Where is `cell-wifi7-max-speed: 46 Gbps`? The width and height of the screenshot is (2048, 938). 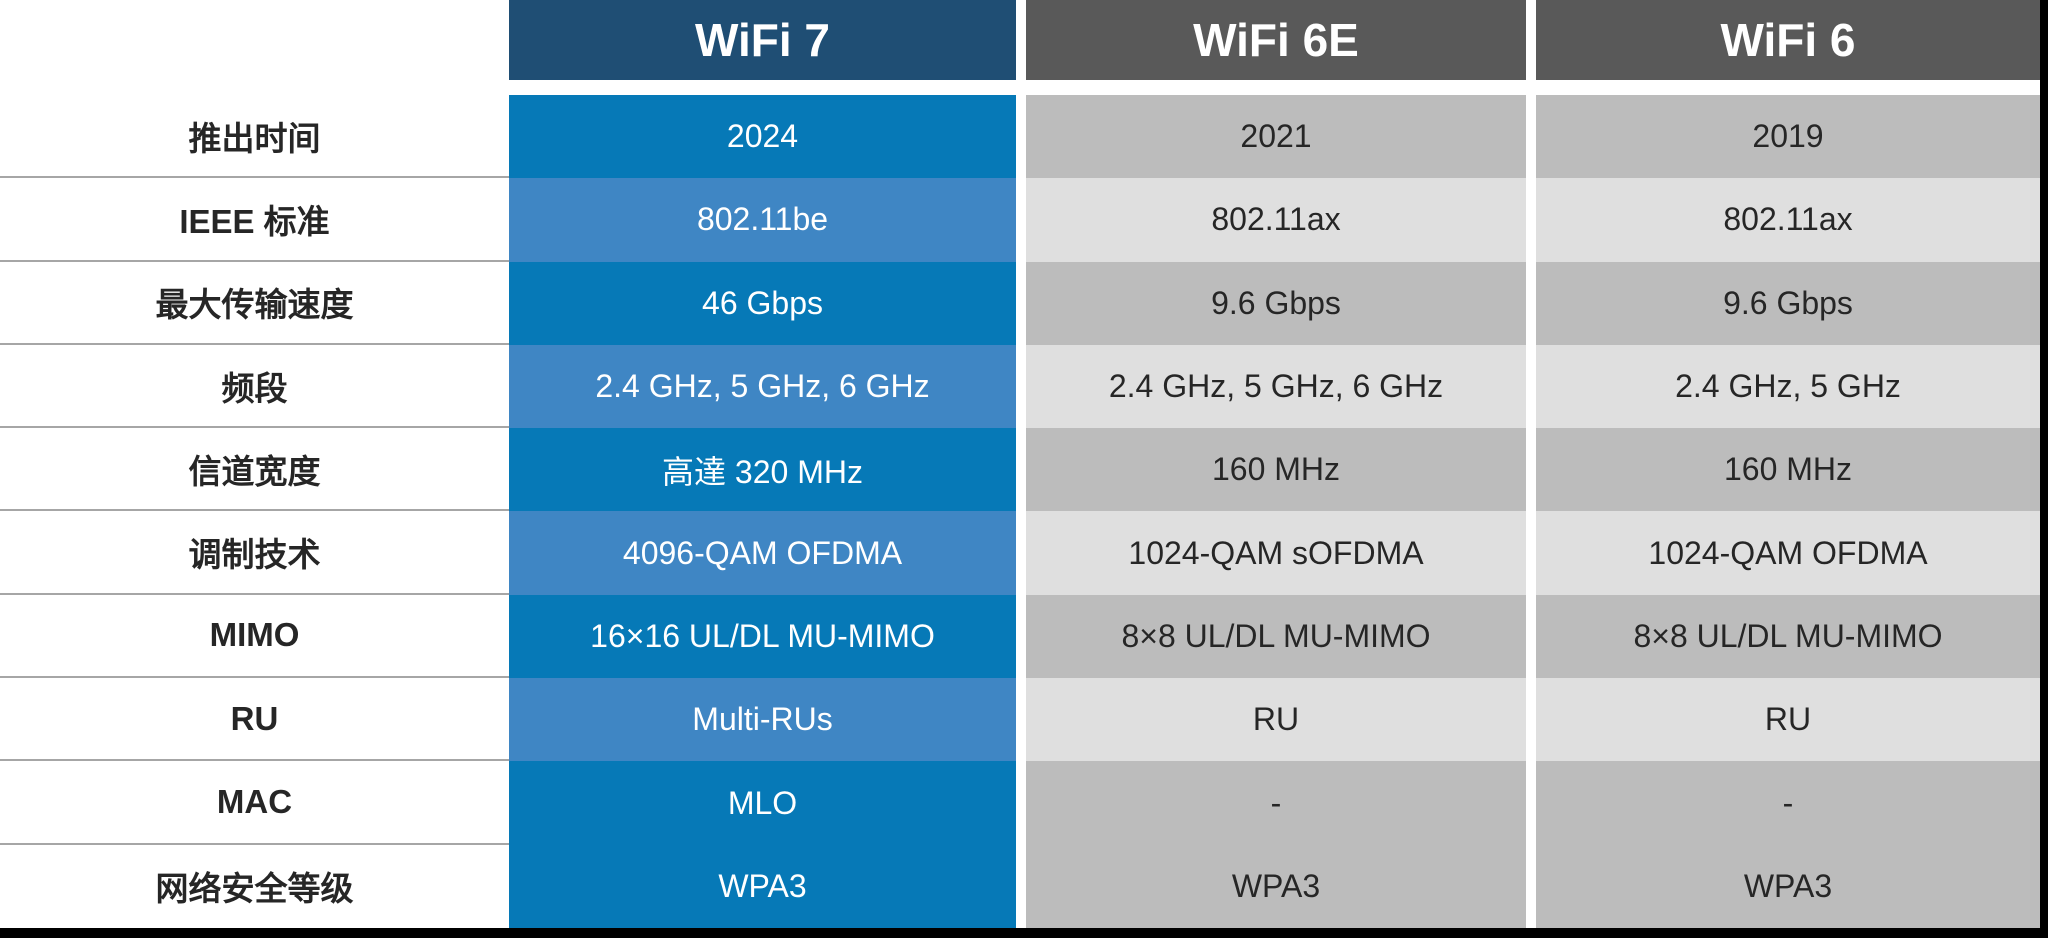
cell-wifi7-max-speed: 46 Gbps is located at coordinates (762, 303).